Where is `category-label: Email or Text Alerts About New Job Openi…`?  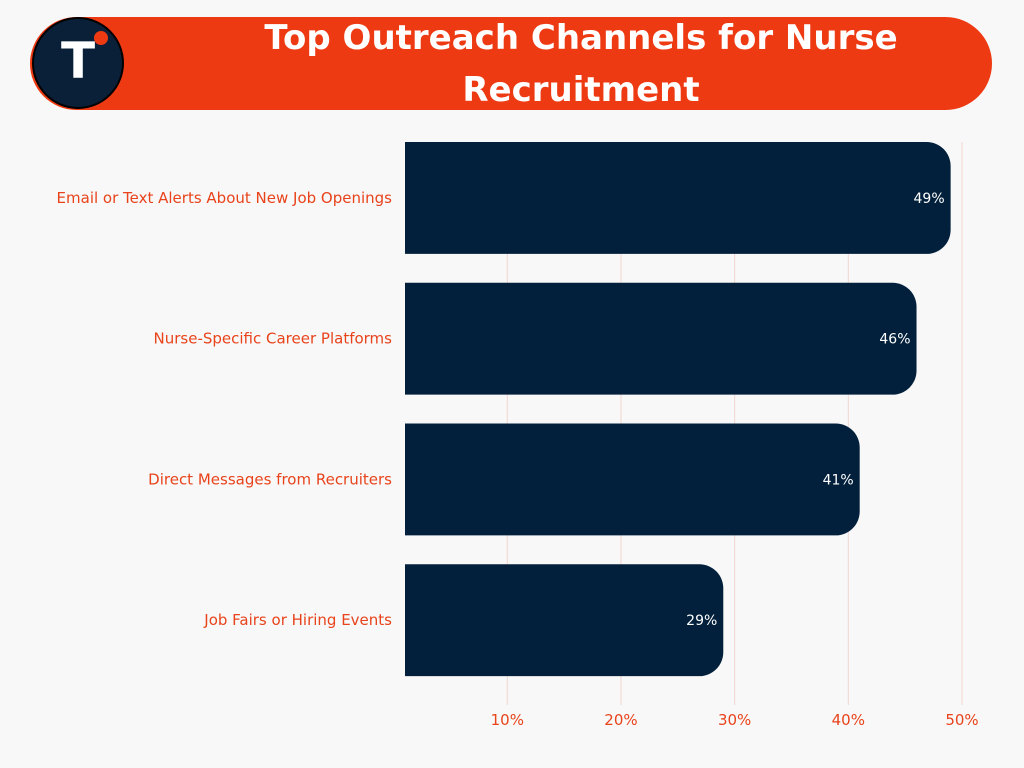
category-label: Email or Text Alerts About New Job Openi… is located at coordinates (225, 198).